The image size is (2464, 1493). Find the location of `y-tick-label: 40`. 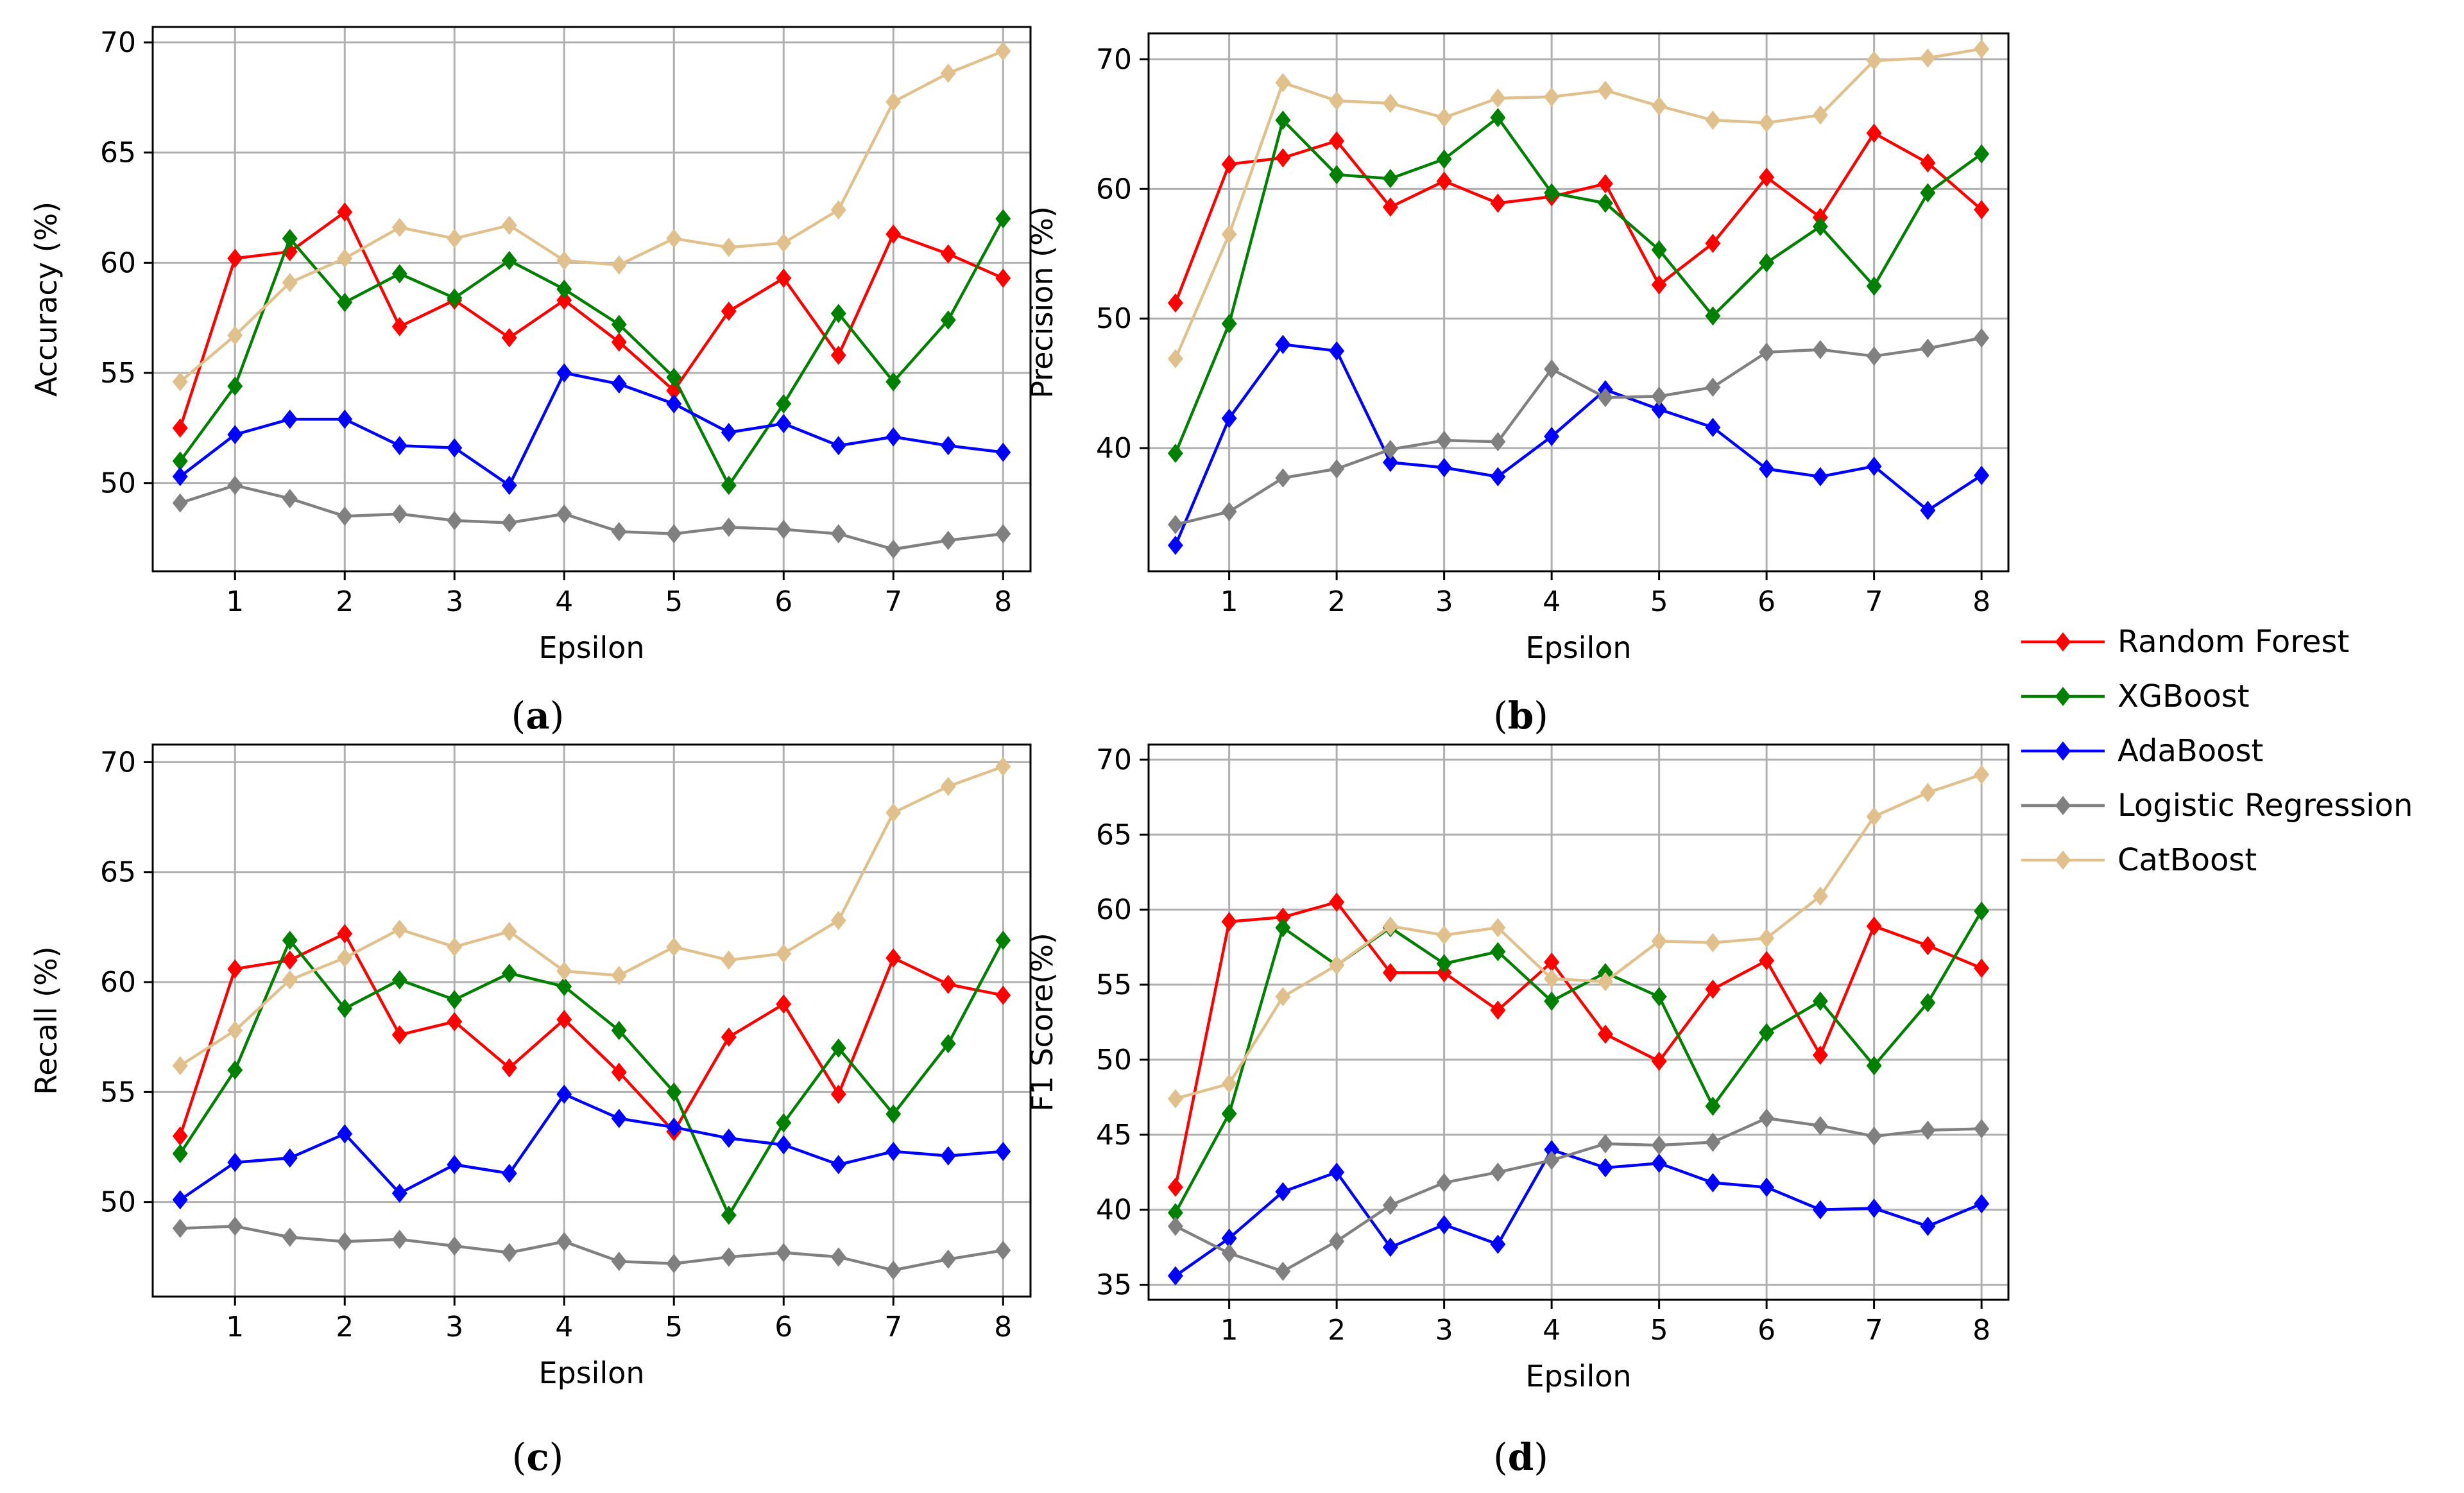

y-tick-label: 40 is located at coordinates (1114, 448).